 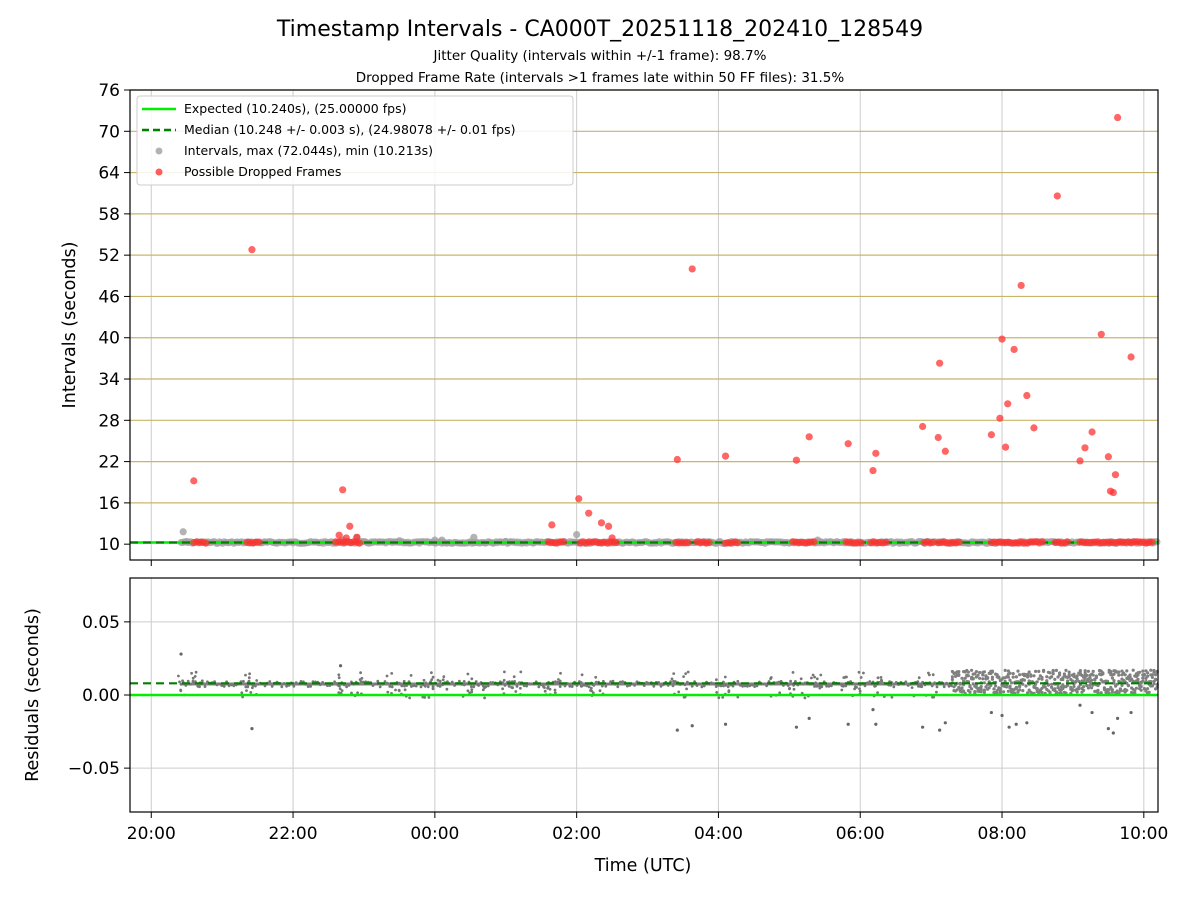 I want to click on intervals-y-tick-label-0: 10, so click(x=109, y=545).